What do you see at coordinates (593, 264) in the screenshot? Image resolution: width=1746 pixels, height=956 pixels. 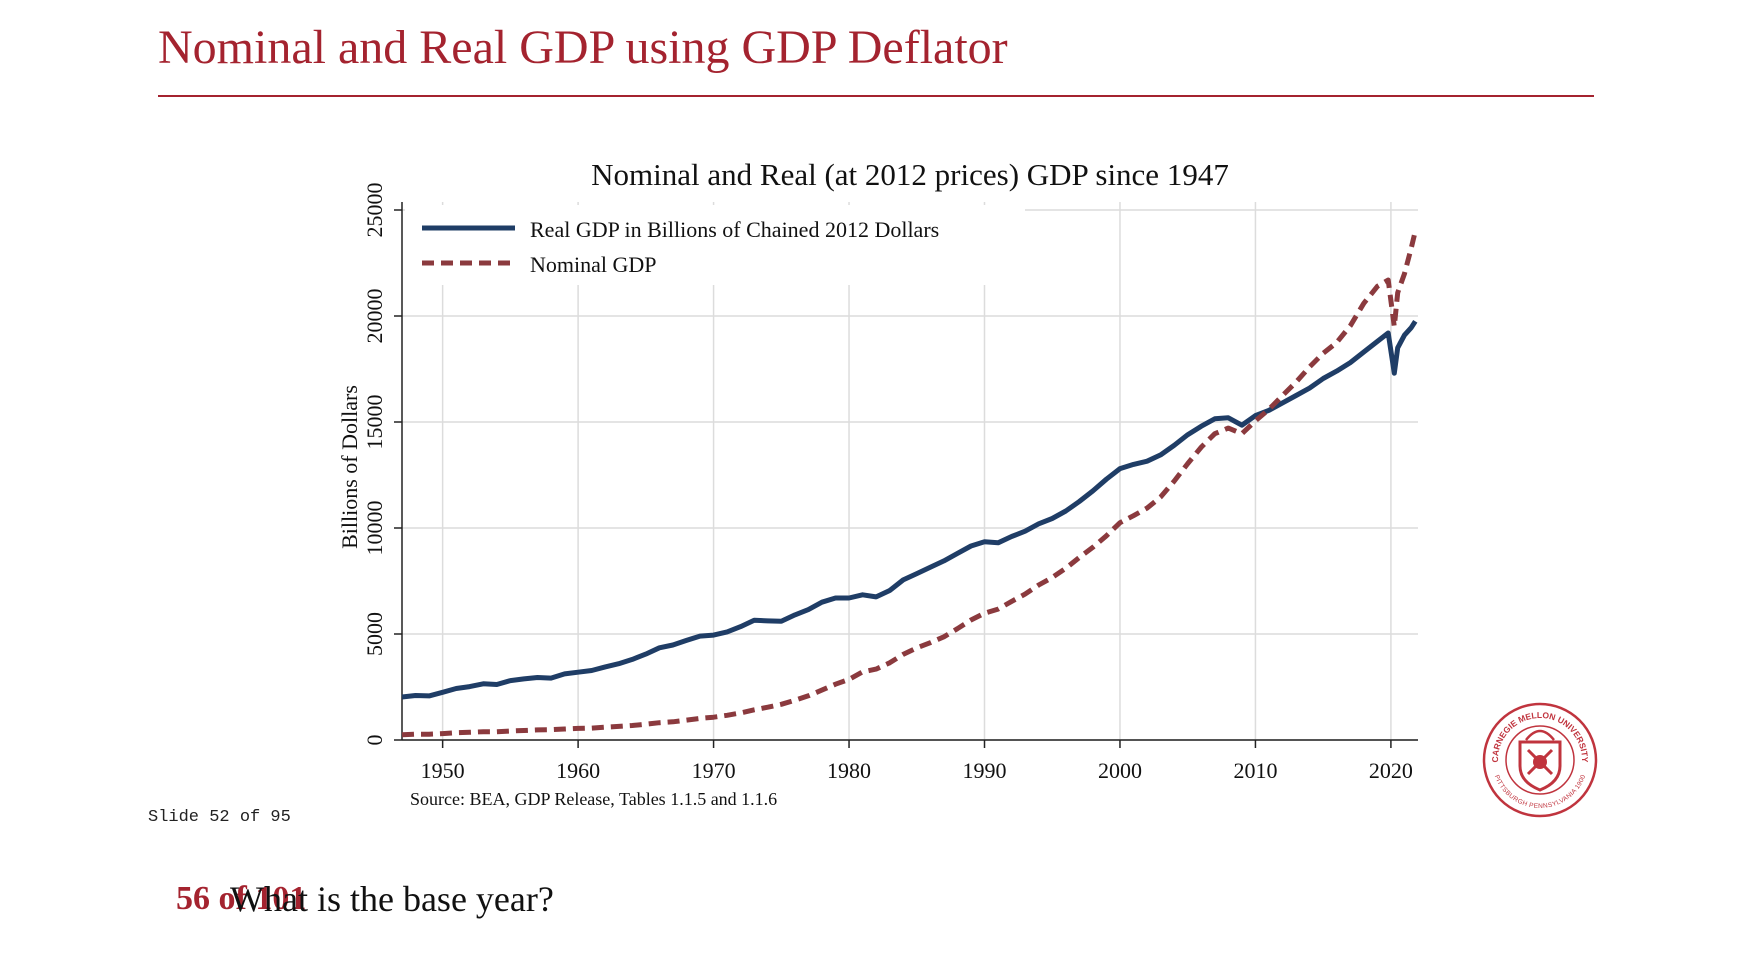 I see `legend-label-nominal: Nominal GDP` at bounding box center [593, 264].